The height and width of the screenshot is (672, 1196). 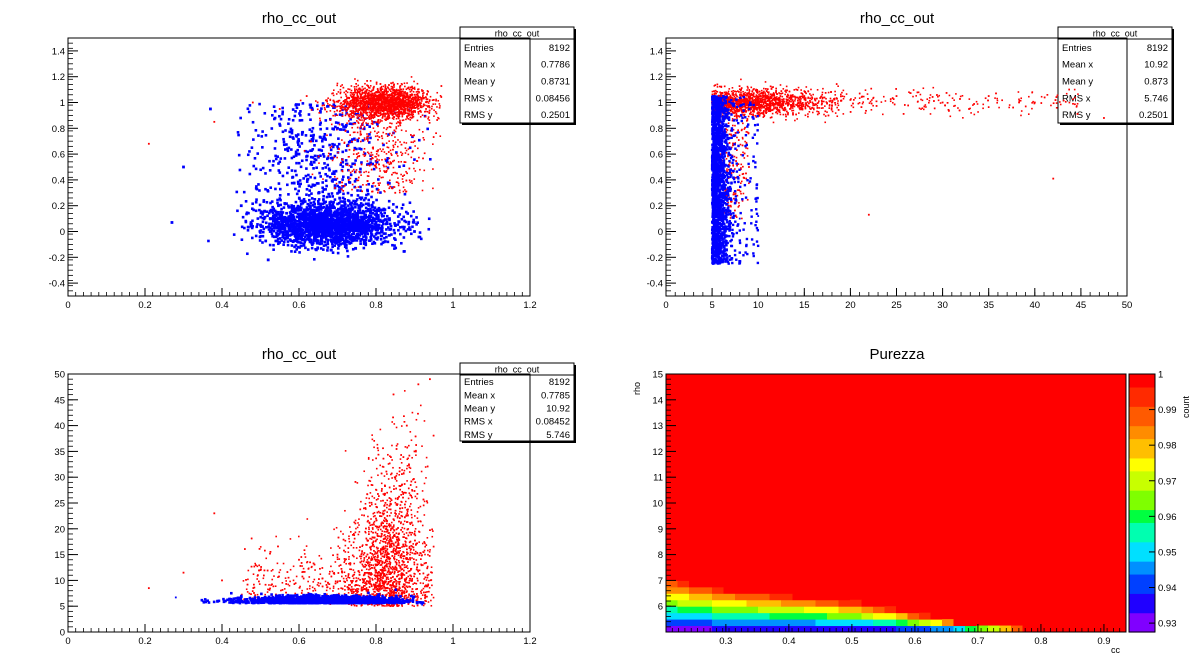 What do you see at coordinates (57, 284) in the screenshot?
I see `y-tick-label: -0.4` at bounding box center [57, 284].